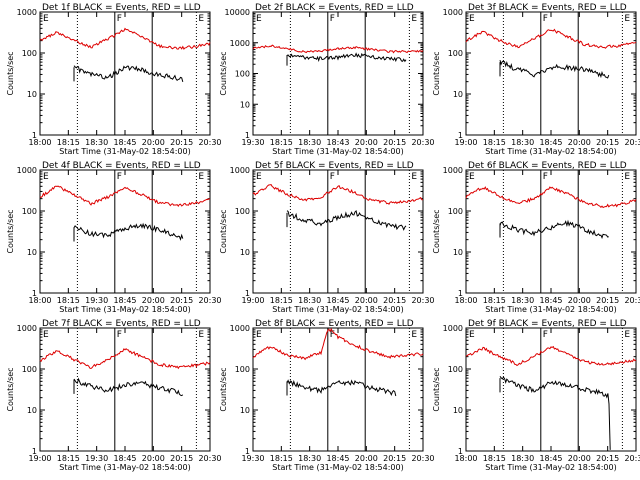  Describe the element at coordinates (547, 8) in the screenshot. I see `panel-title: Det 3f BLACK = Events, RED = LLD` at that location.